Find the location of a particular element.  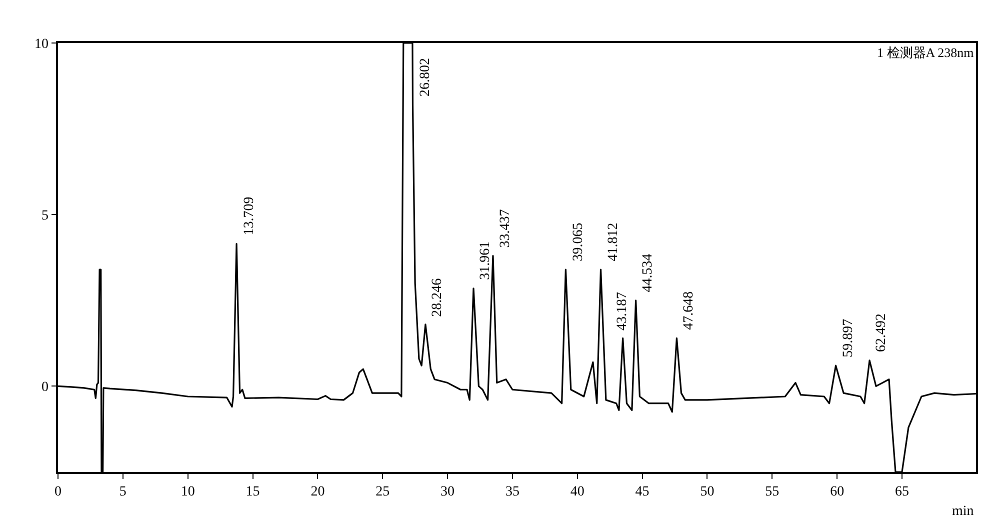

x-tick-label: 55 is located at coordinates (772, 492).